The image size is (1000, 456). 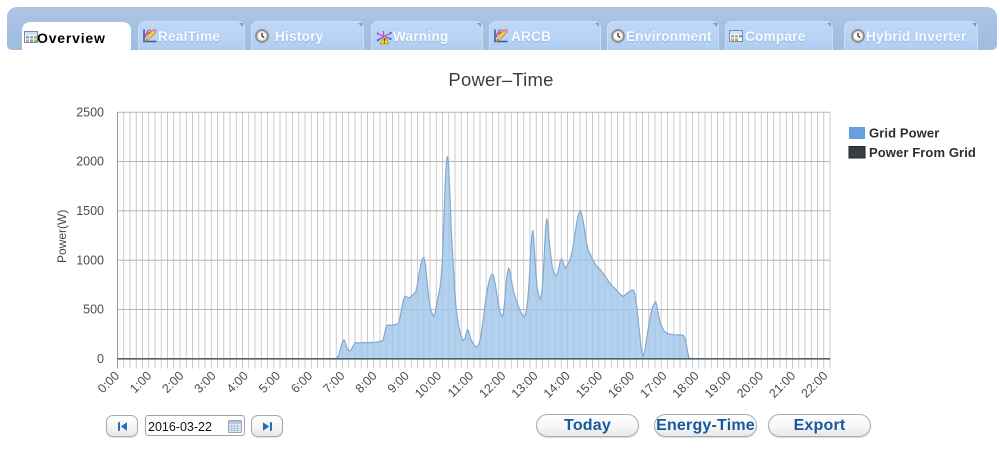 I want to click on svg-text: 11:00, so click(x=460, y=384).